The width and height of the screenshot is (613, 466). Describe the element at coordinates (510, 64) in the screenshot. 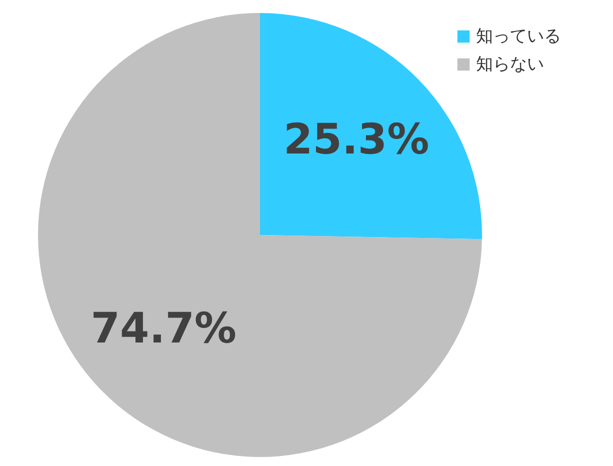

I see `legend-label: 知らない` at that location.